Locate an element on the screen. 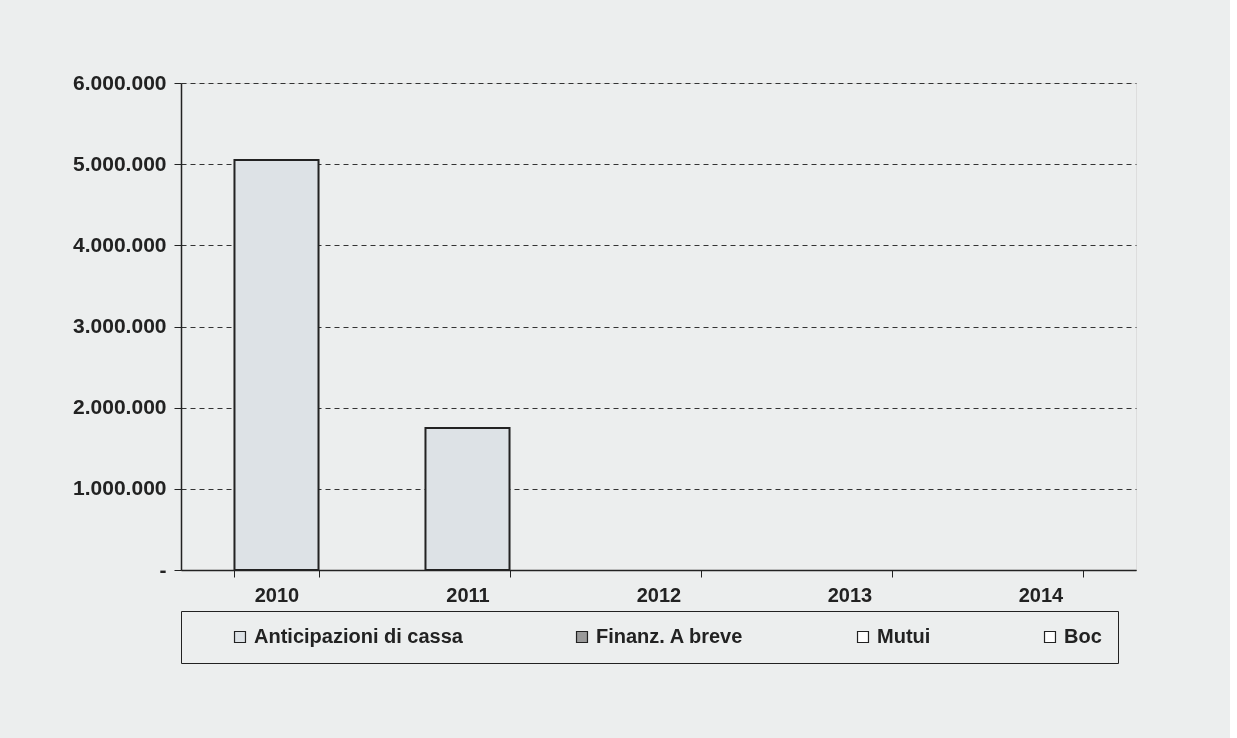 The image size is (1237, 738). legend-label: Boc is located at coordinates (1083, 636).